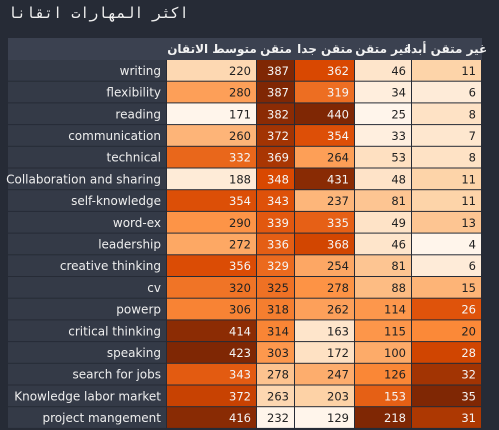 This screenshot has width=499, height=430. Describe the element at coordinates (278, 223) in the screenshot. I see `cell-value: 339` at that location.